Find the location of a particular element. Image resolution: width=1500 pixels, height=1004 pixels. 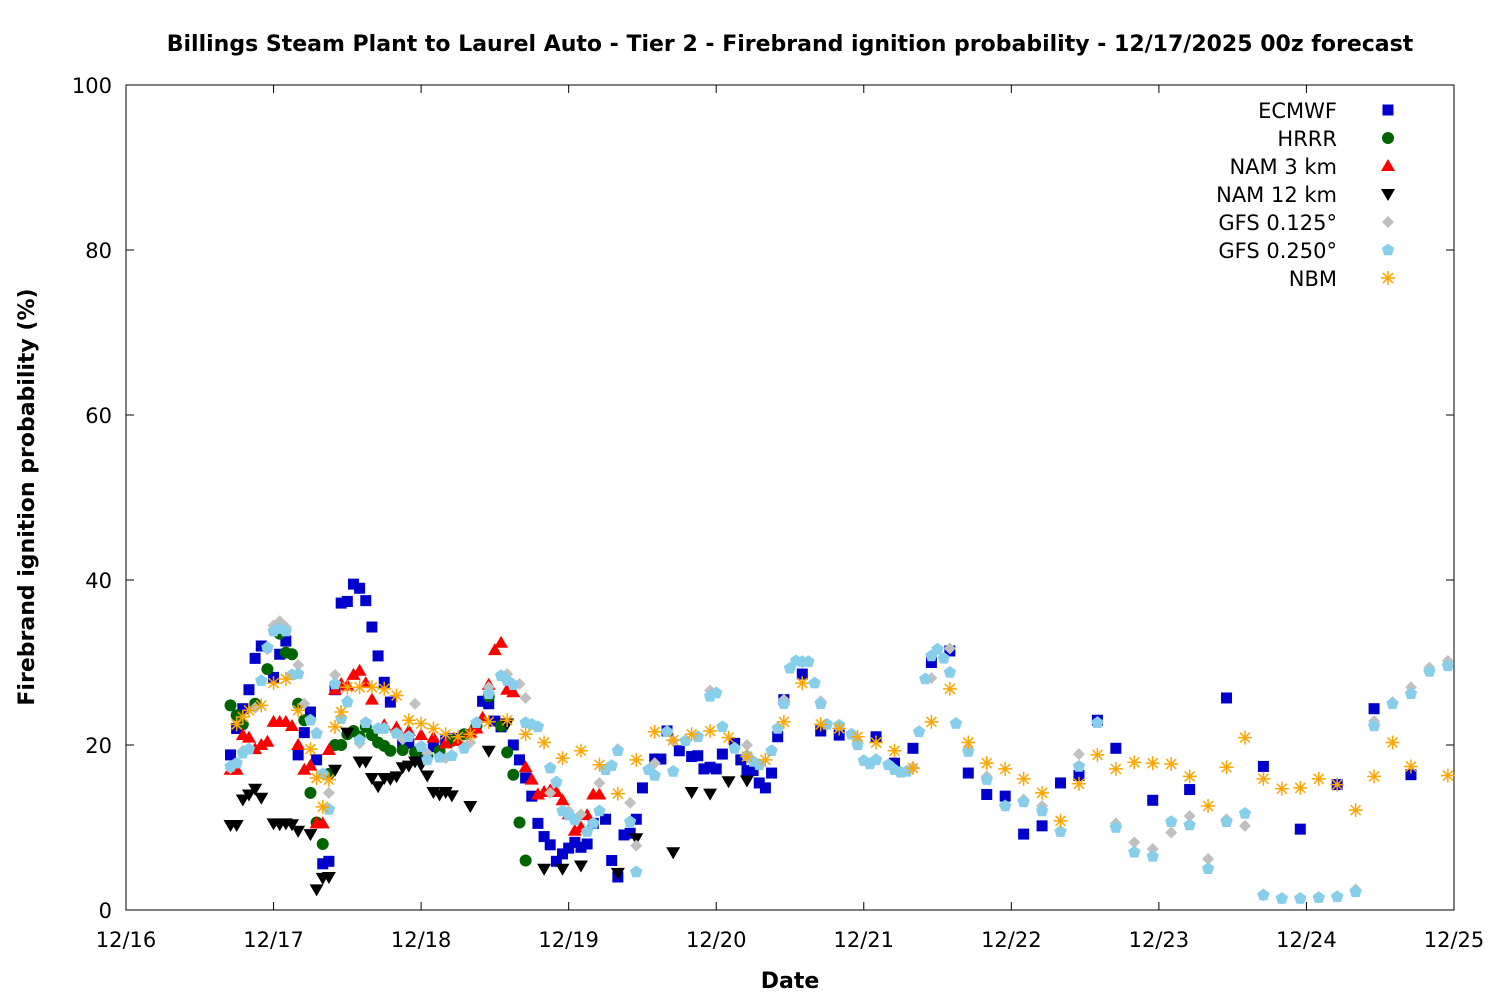

series-nam-3-km is located at coordinates (415, 735).